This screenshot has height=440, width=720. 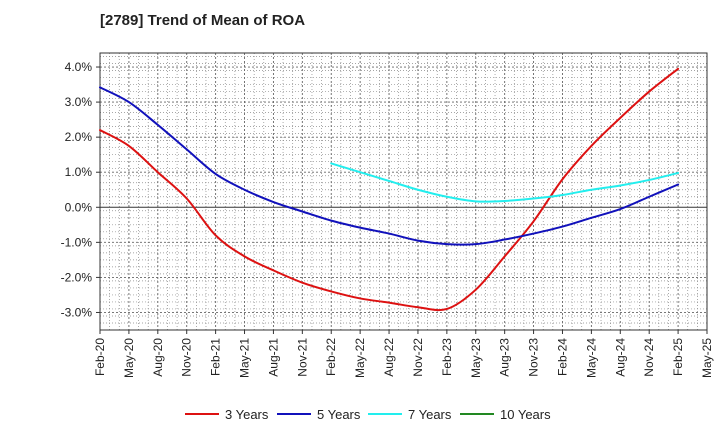 I want to click on y-tick-label: 1.0%, so click(x=79, y=172).